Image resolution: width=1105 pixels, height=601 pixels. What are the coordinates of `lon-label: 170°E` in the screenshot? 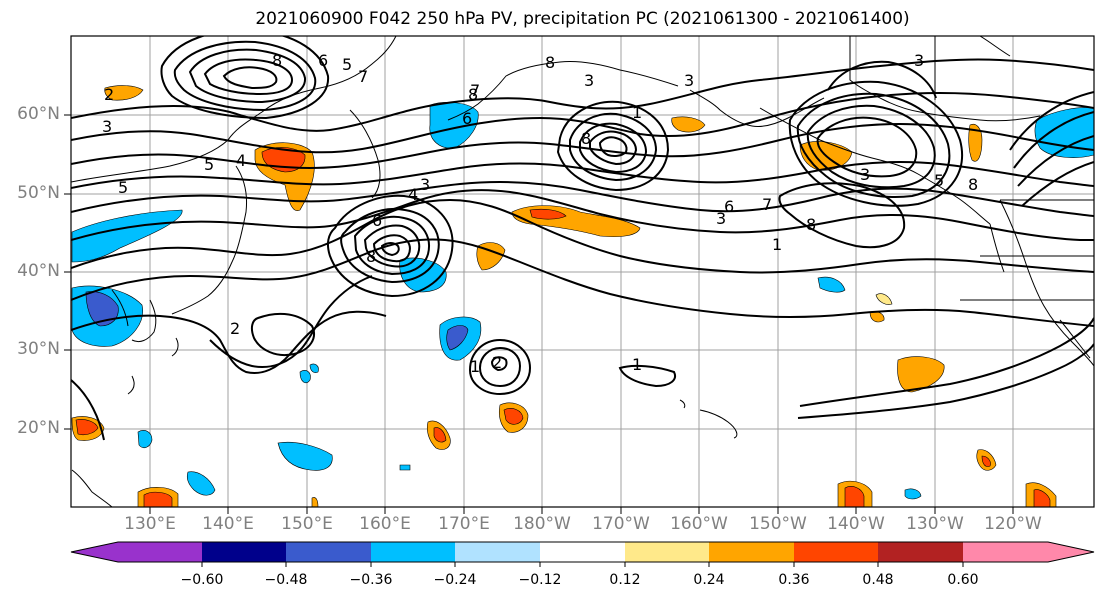 It's located at (464, 524).